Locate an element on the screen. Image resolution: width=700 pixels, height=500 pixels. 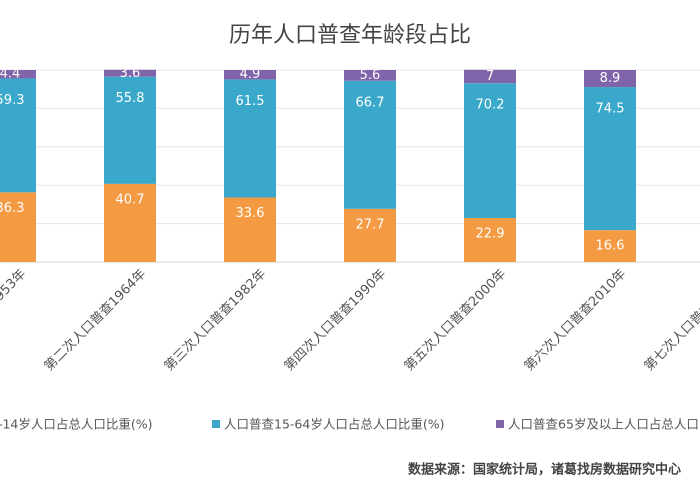
data-label: 4.9 is located at coordinates (250, 74).